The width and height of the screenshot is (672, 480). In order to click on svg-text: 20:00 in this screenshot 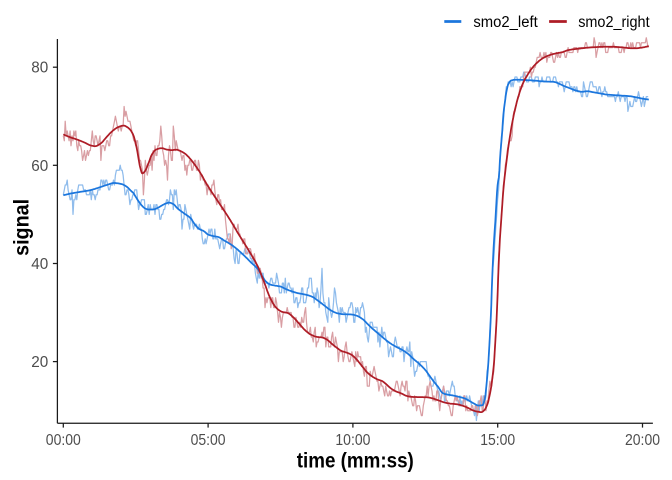, I will do `click(642, 440)`.